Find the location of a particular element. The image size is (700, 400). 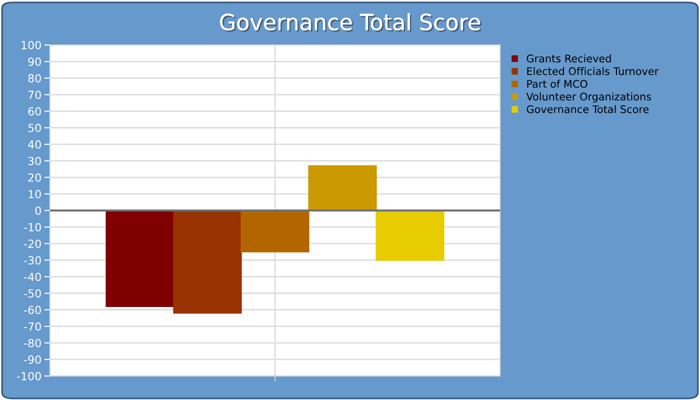

y-tick-label: 20 is located at coordinates (34, 177).